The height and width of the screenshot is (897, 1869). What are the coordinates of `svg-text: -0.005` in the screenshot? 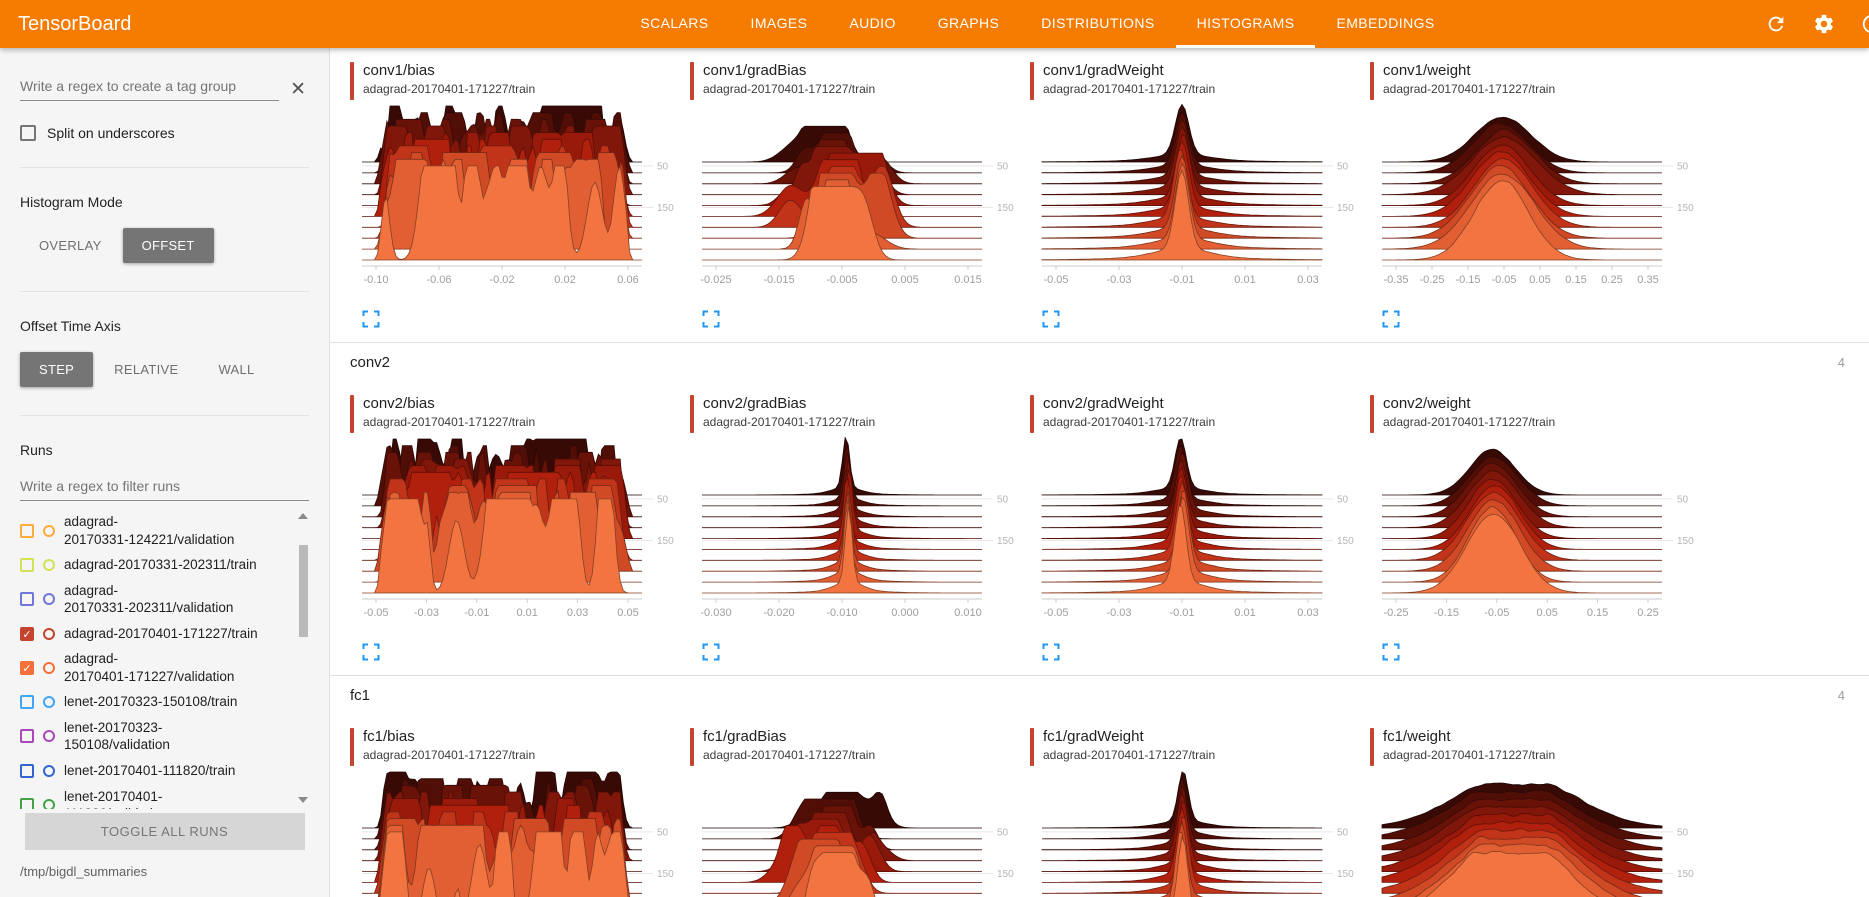 It's located at (841, 280).